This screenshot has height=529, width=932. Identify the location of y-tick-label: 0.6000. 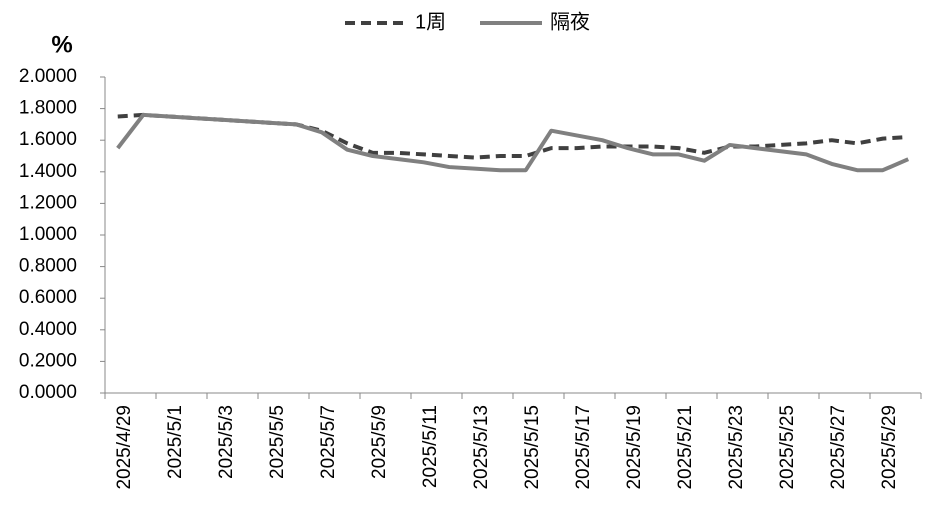
(48, 297).